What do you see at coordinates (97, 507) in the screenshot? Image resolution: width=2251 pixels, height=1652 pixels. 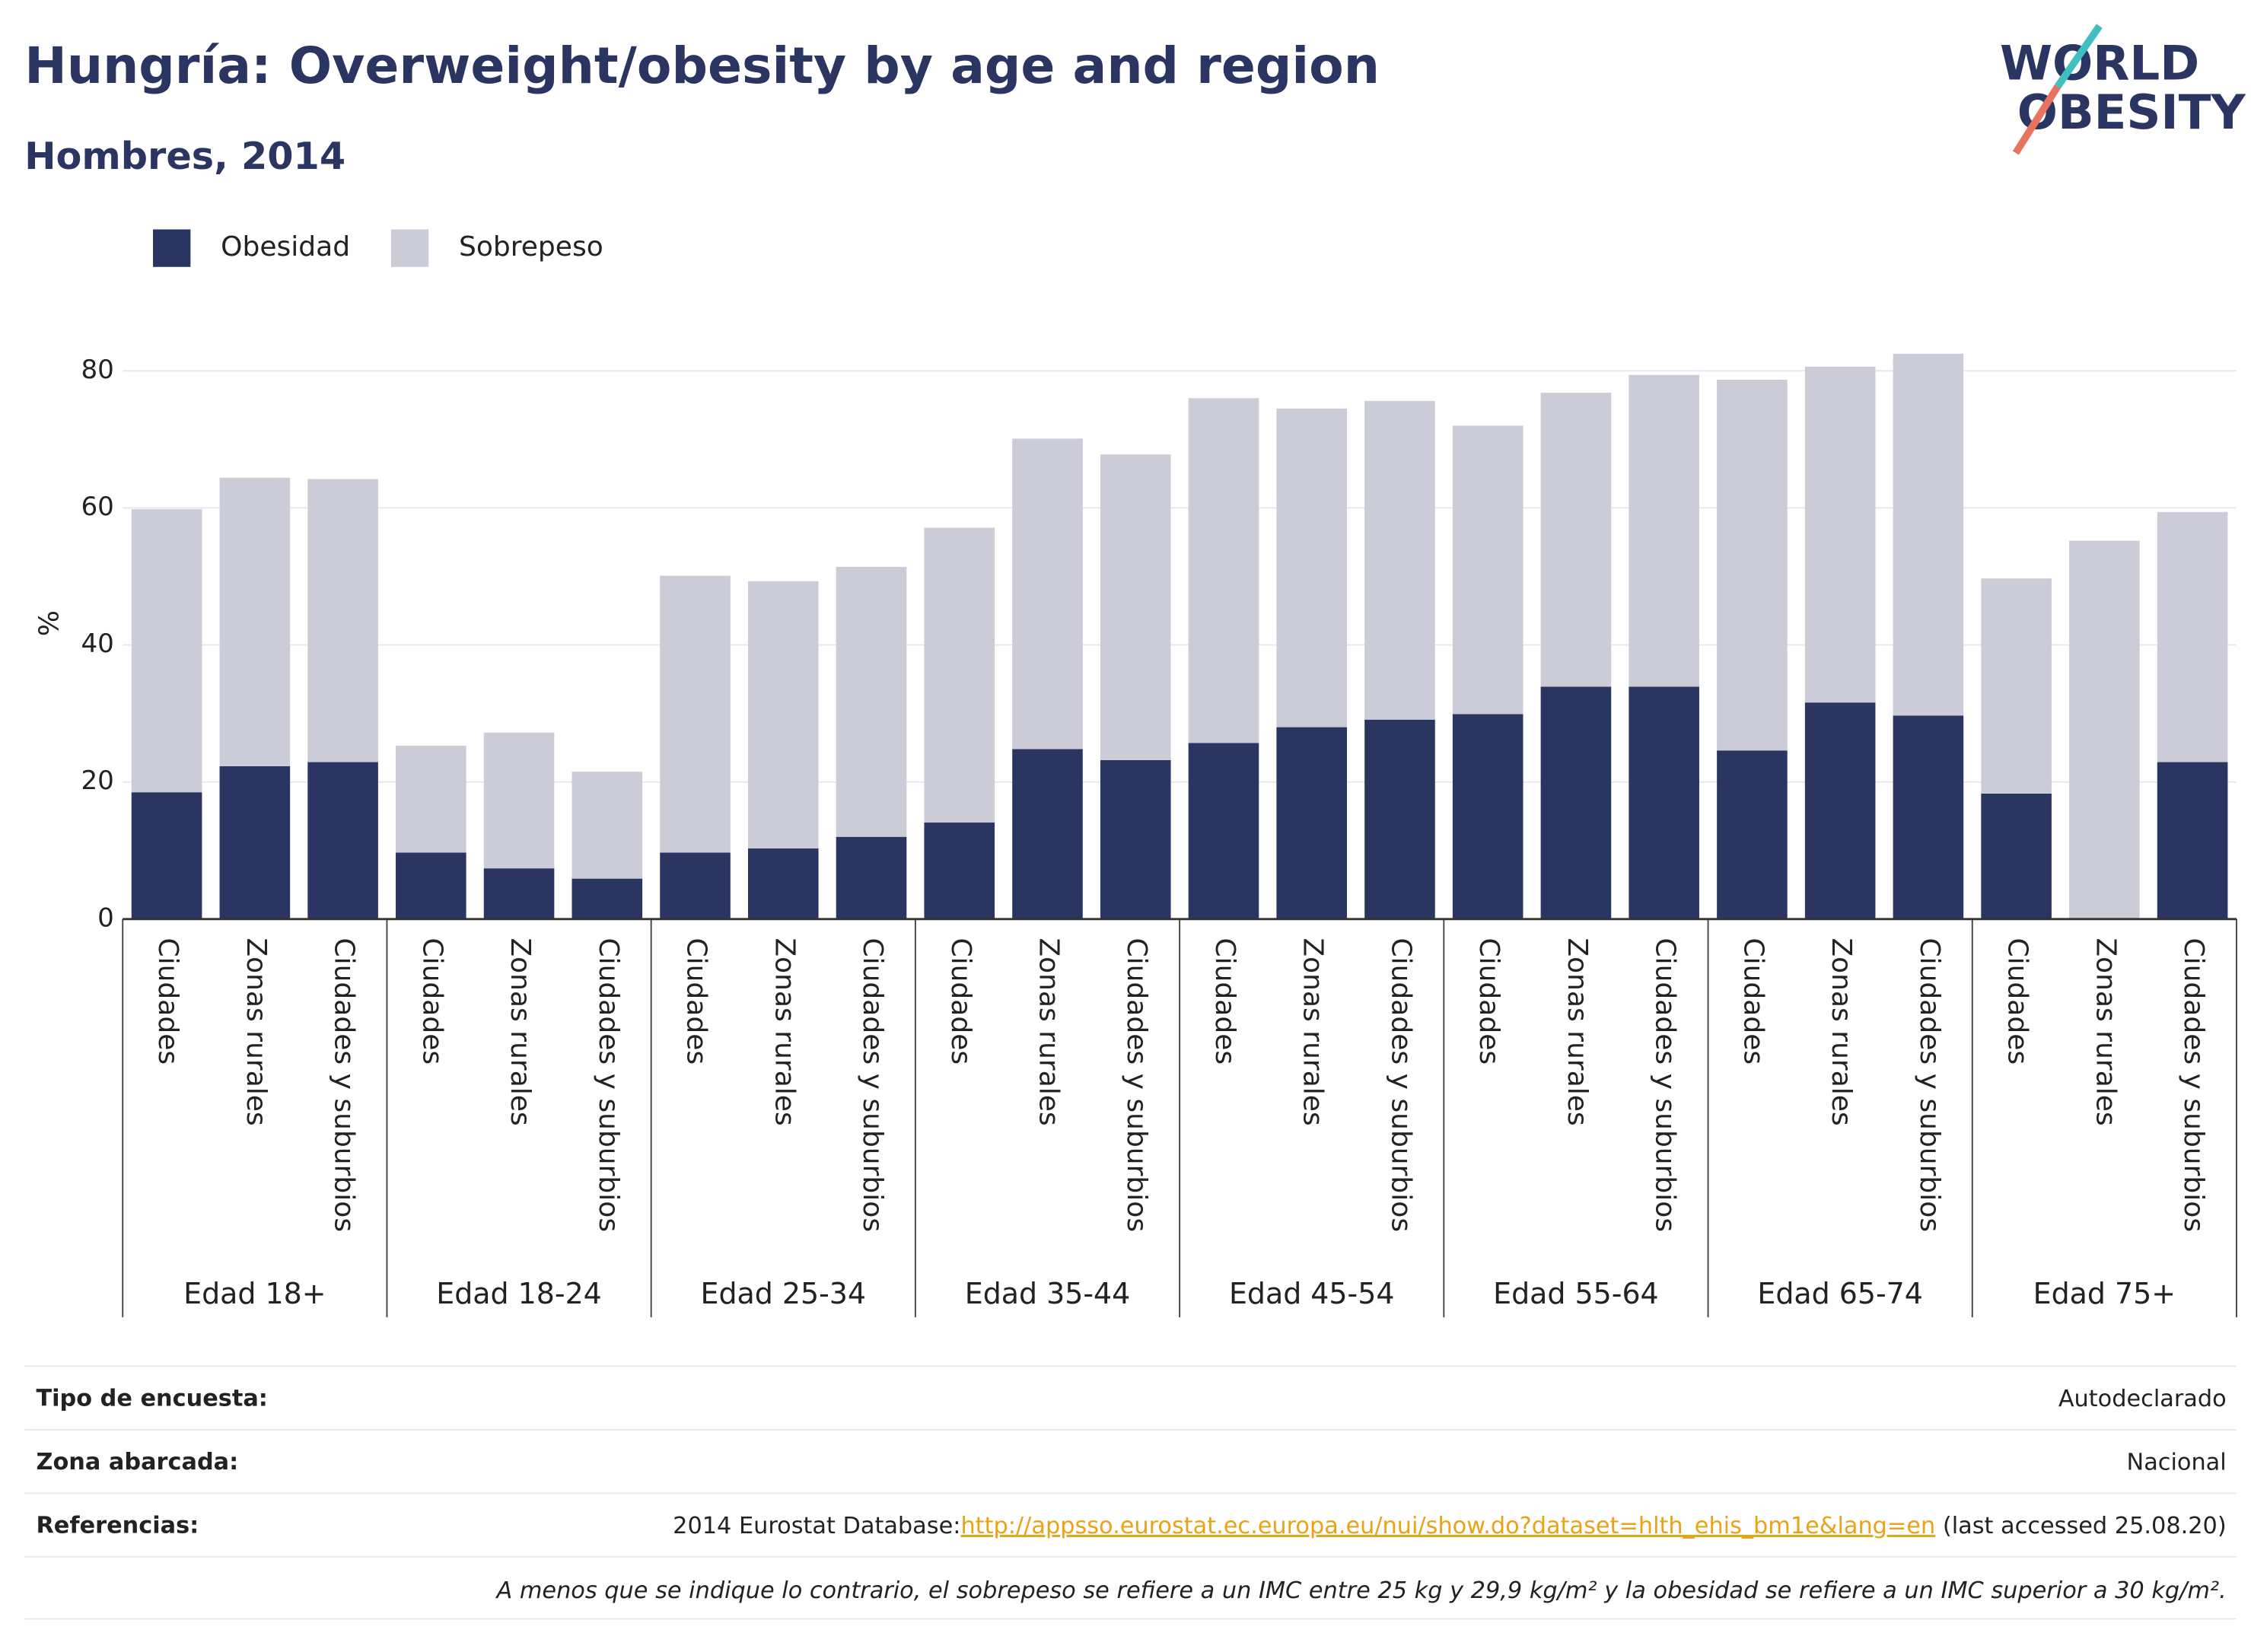 I see `y-tick-label: 60` at bounding box center [97, 507].